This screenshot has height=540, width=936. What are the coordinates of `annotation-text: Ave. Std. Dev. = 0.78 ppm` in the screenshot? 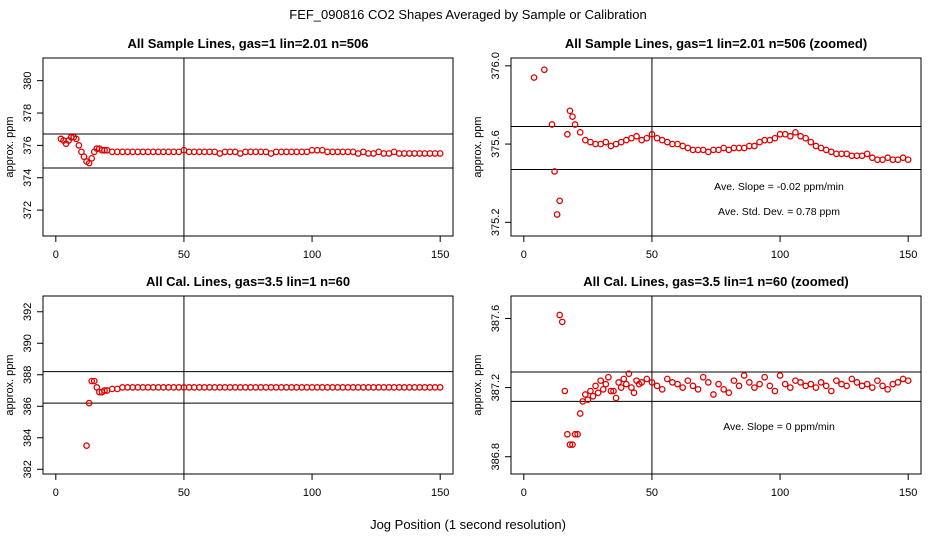 It's located at (779, 212).